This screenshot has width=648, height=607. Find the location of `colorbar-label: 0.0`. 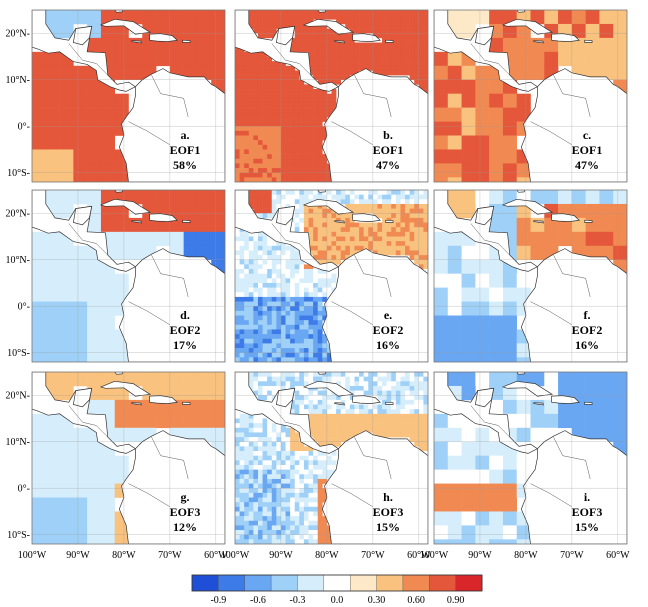

colorbar-label: 0.0 is located at coordinates (337, 600).